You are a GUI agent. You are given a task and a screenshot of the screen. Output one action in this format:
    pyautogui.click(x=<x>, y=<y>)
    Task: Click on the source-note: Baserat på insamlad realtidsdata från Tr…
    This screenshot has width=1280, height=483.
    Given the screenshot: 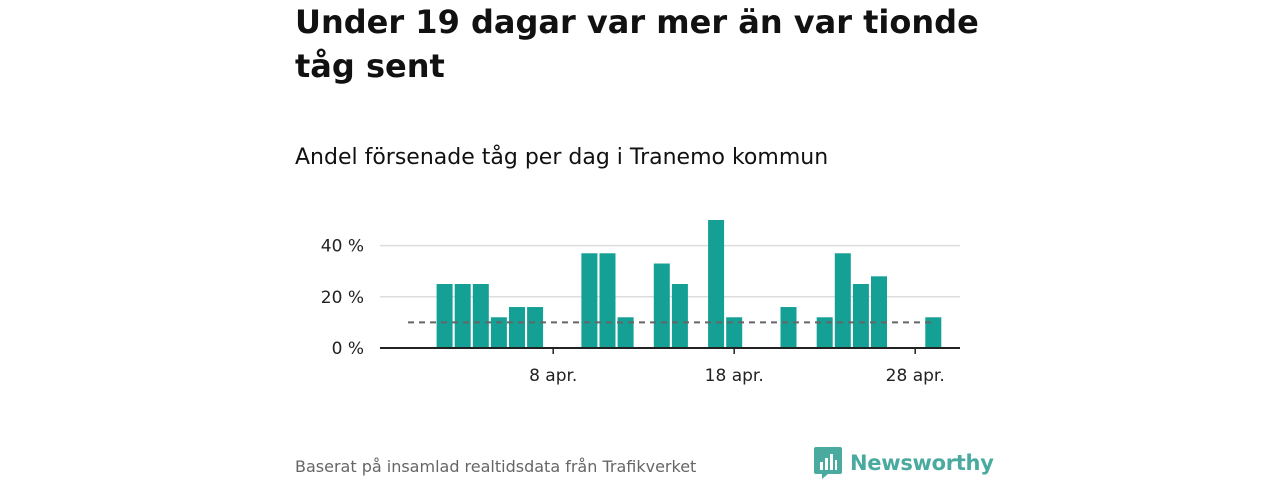 What is the action you would take?
    pyautogui.click(x=496, y=466)
    